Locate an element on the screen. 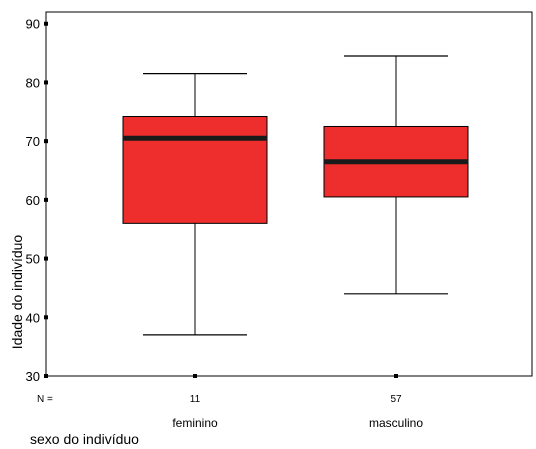  x-axis-title: sexo do indivíduo is located at coordinates (84, 439).